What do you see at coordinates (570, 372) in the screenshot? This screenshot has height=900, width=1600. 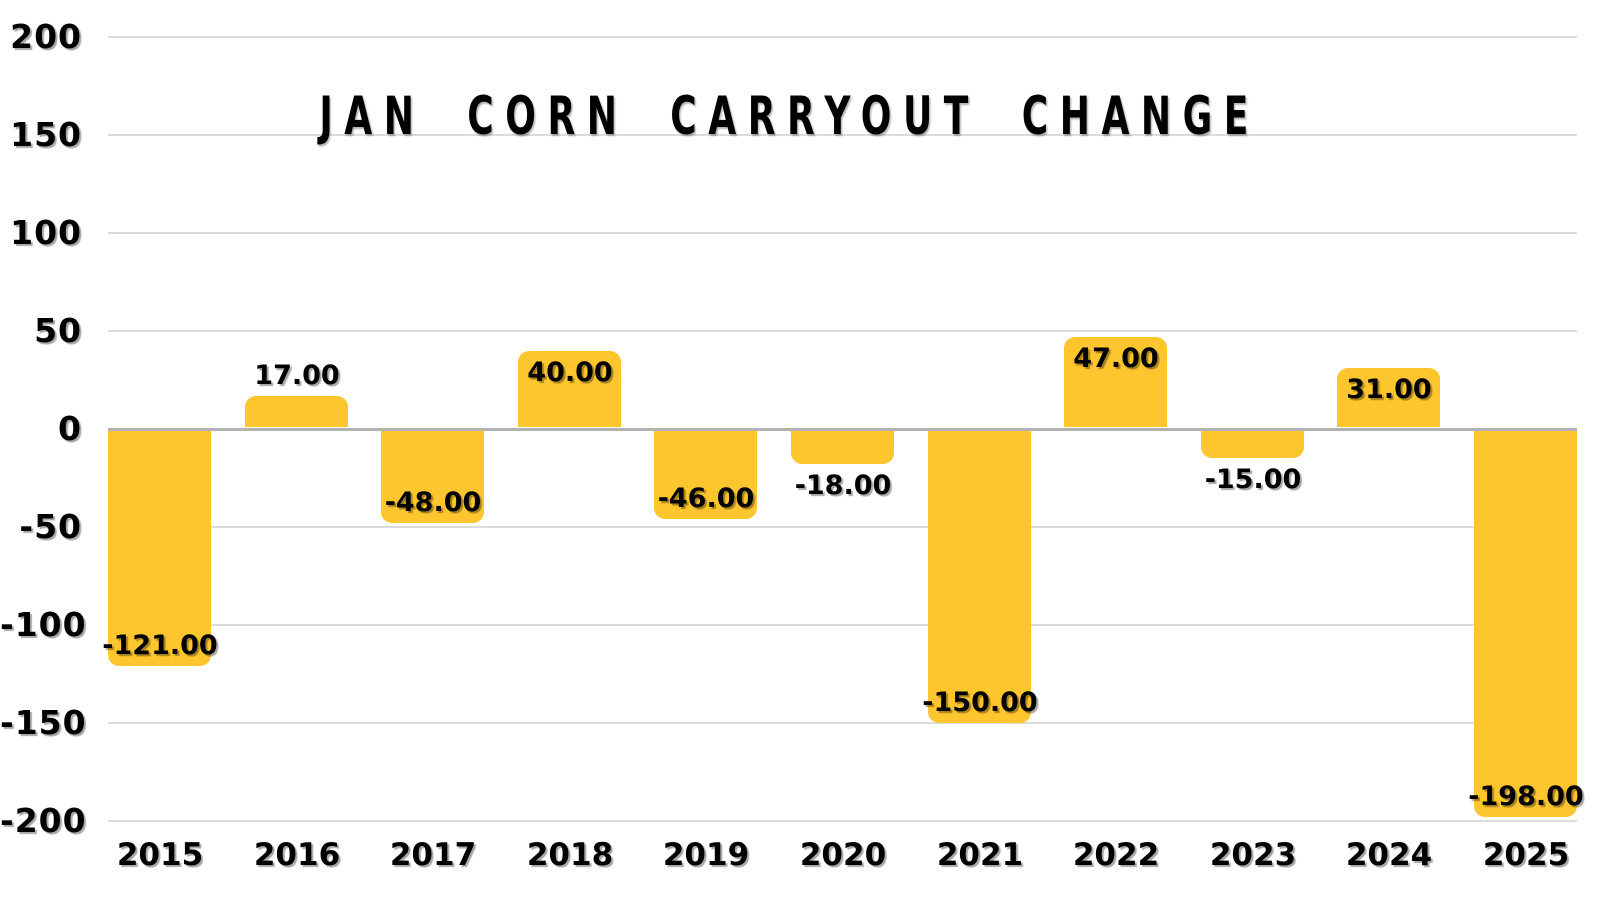 I see `bar-value-label: 40.00` at bounding box center [570, 372].